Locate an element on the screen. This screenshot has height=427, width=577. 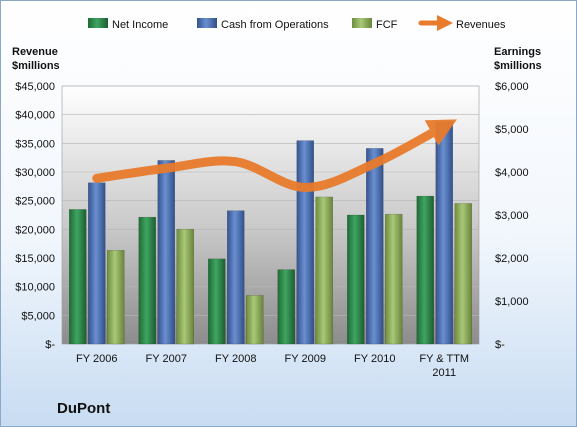
x-tick-label: FY 2010 is located at coordinates (374, 359).